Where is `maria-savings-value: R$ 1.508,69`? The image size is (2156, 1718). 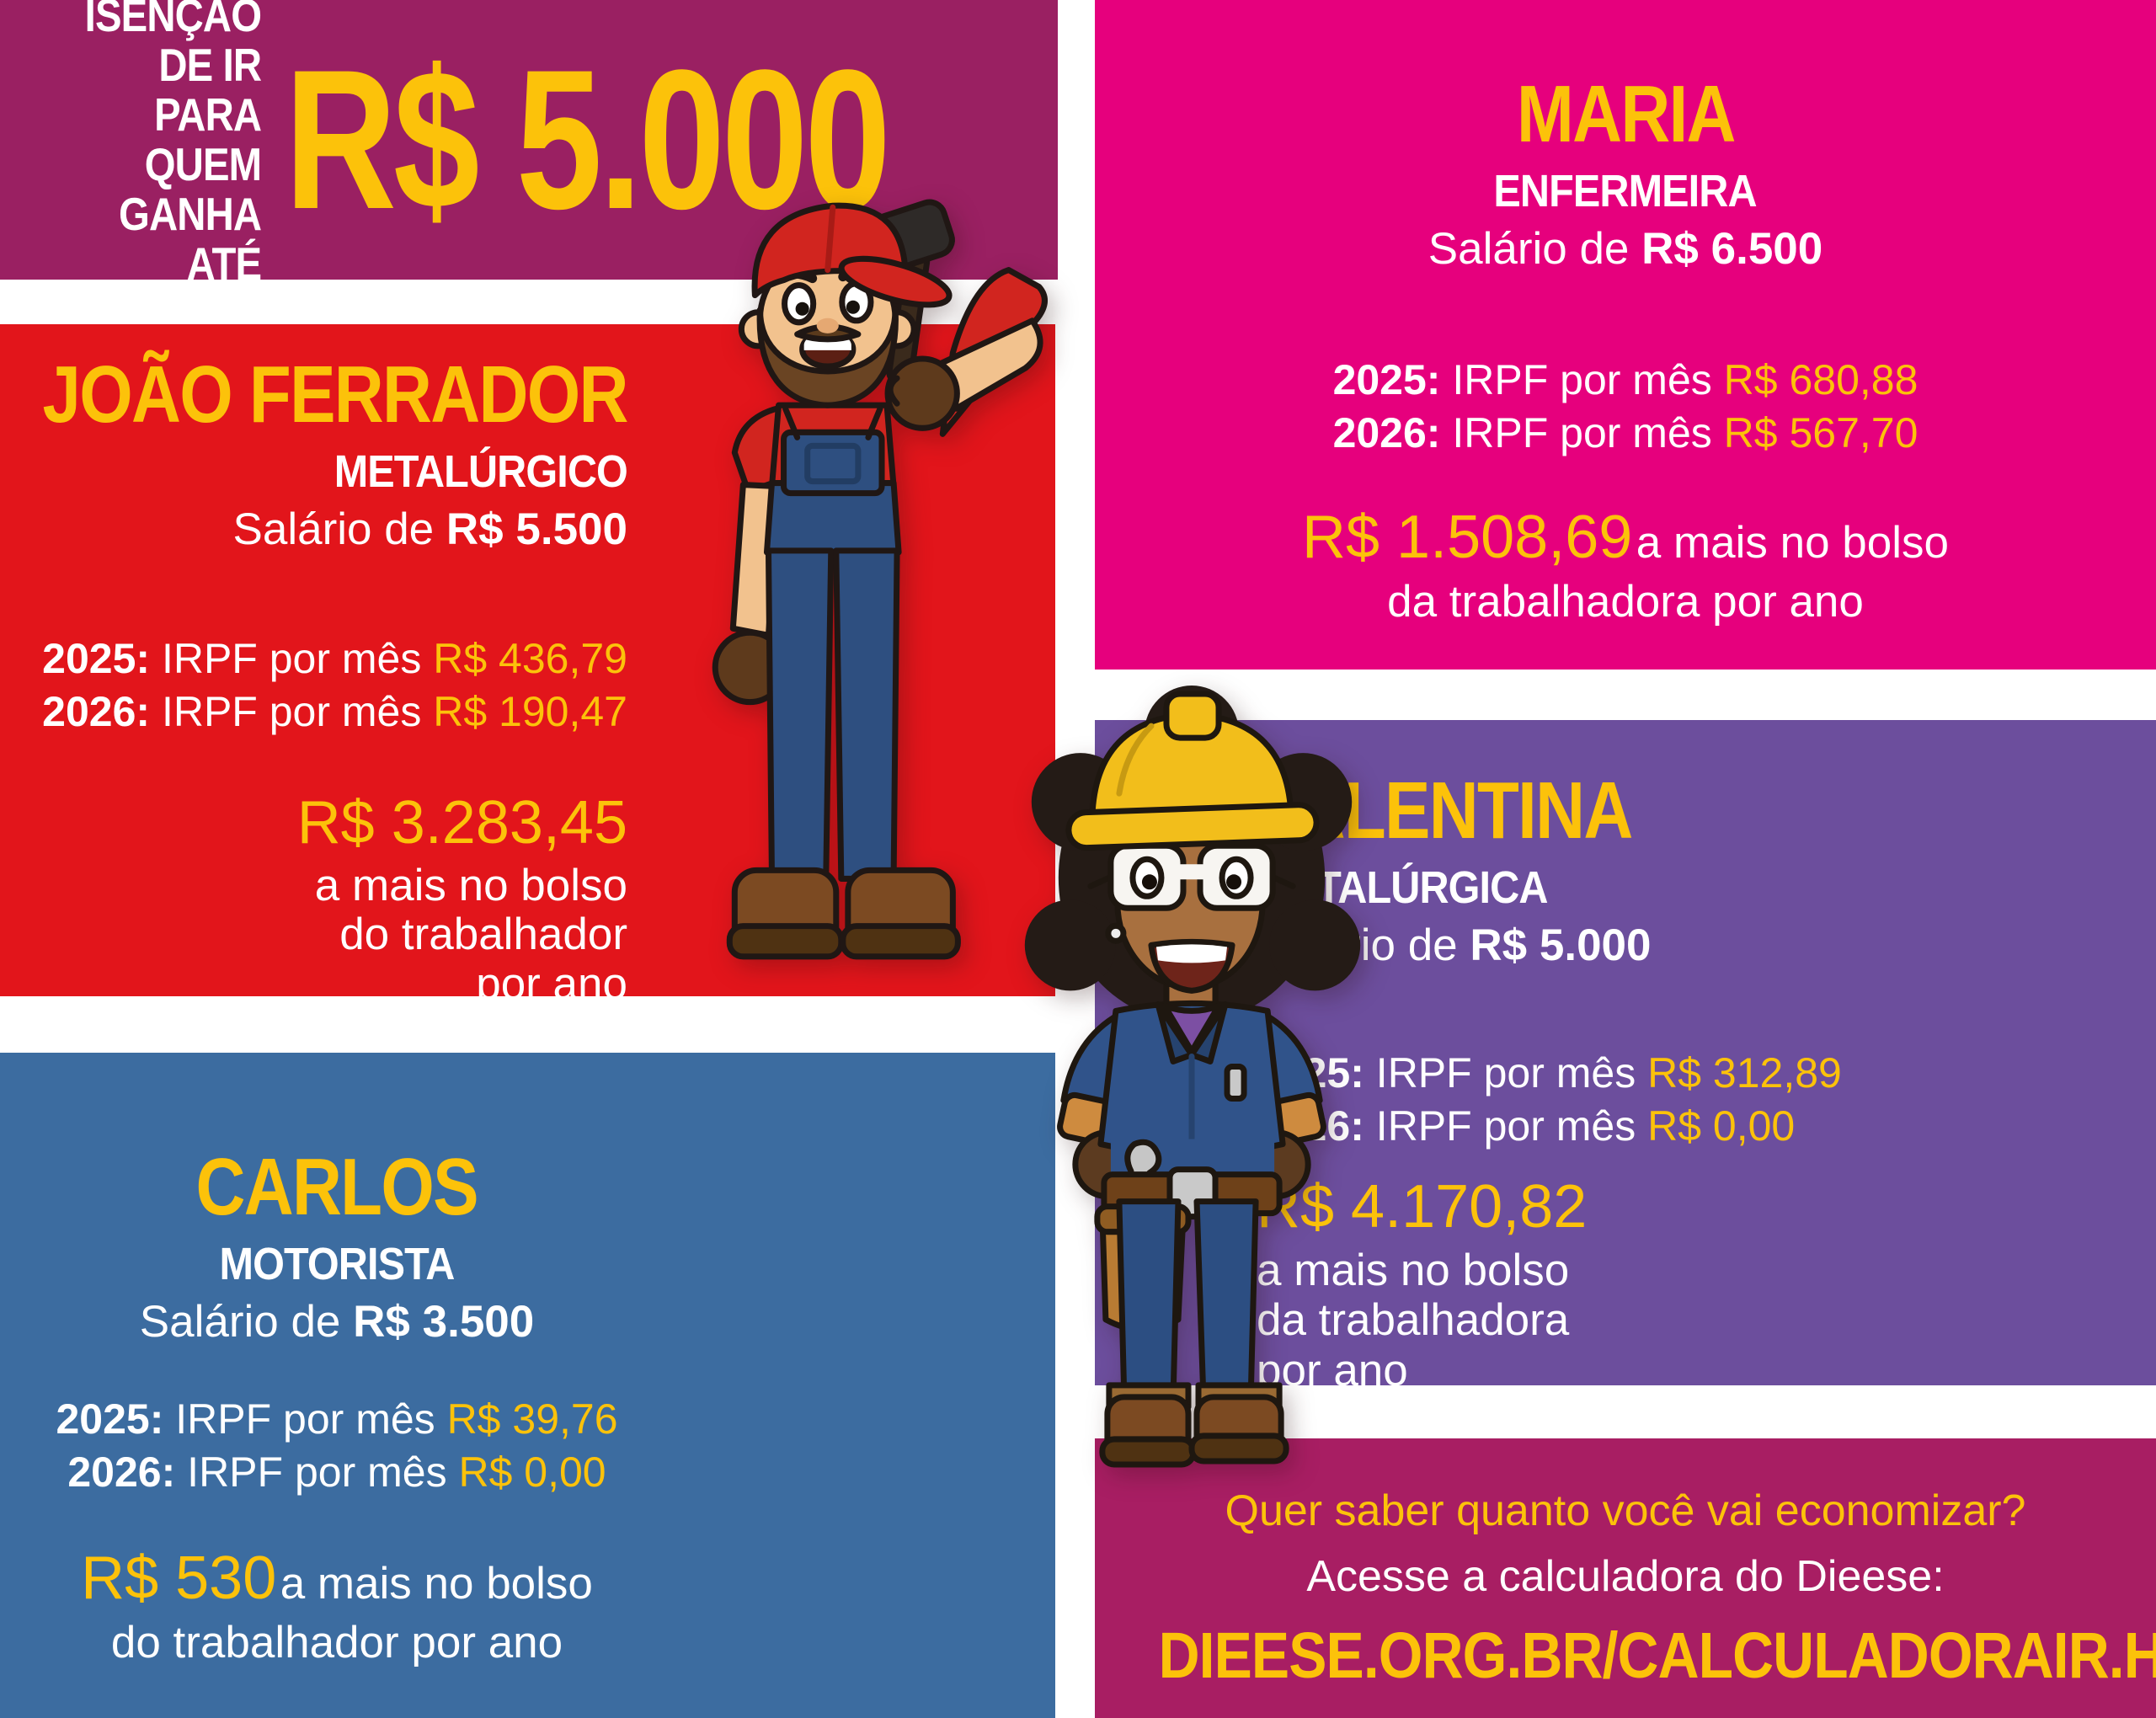
maria-savings-value: R$ 1.508,69 is located at coordinates (1467, 537).